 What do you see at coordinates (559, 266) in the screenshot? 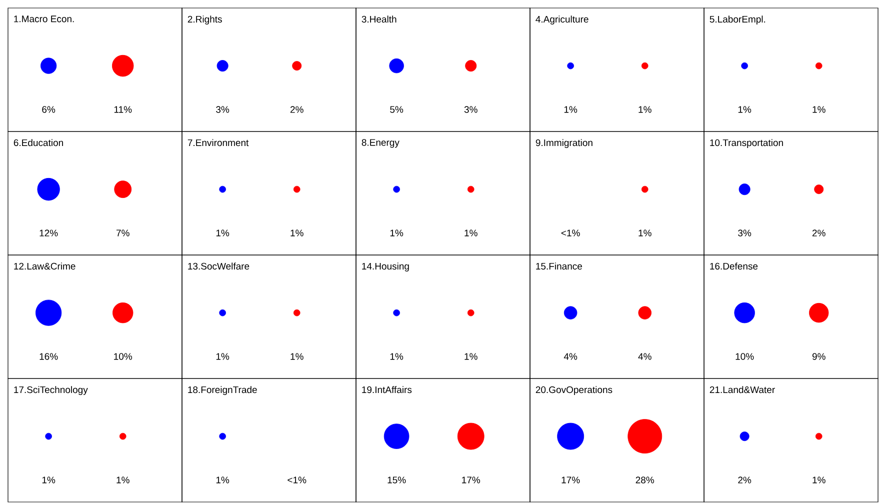
I see `text: 15.Finance` at bounding box center [559, 266].